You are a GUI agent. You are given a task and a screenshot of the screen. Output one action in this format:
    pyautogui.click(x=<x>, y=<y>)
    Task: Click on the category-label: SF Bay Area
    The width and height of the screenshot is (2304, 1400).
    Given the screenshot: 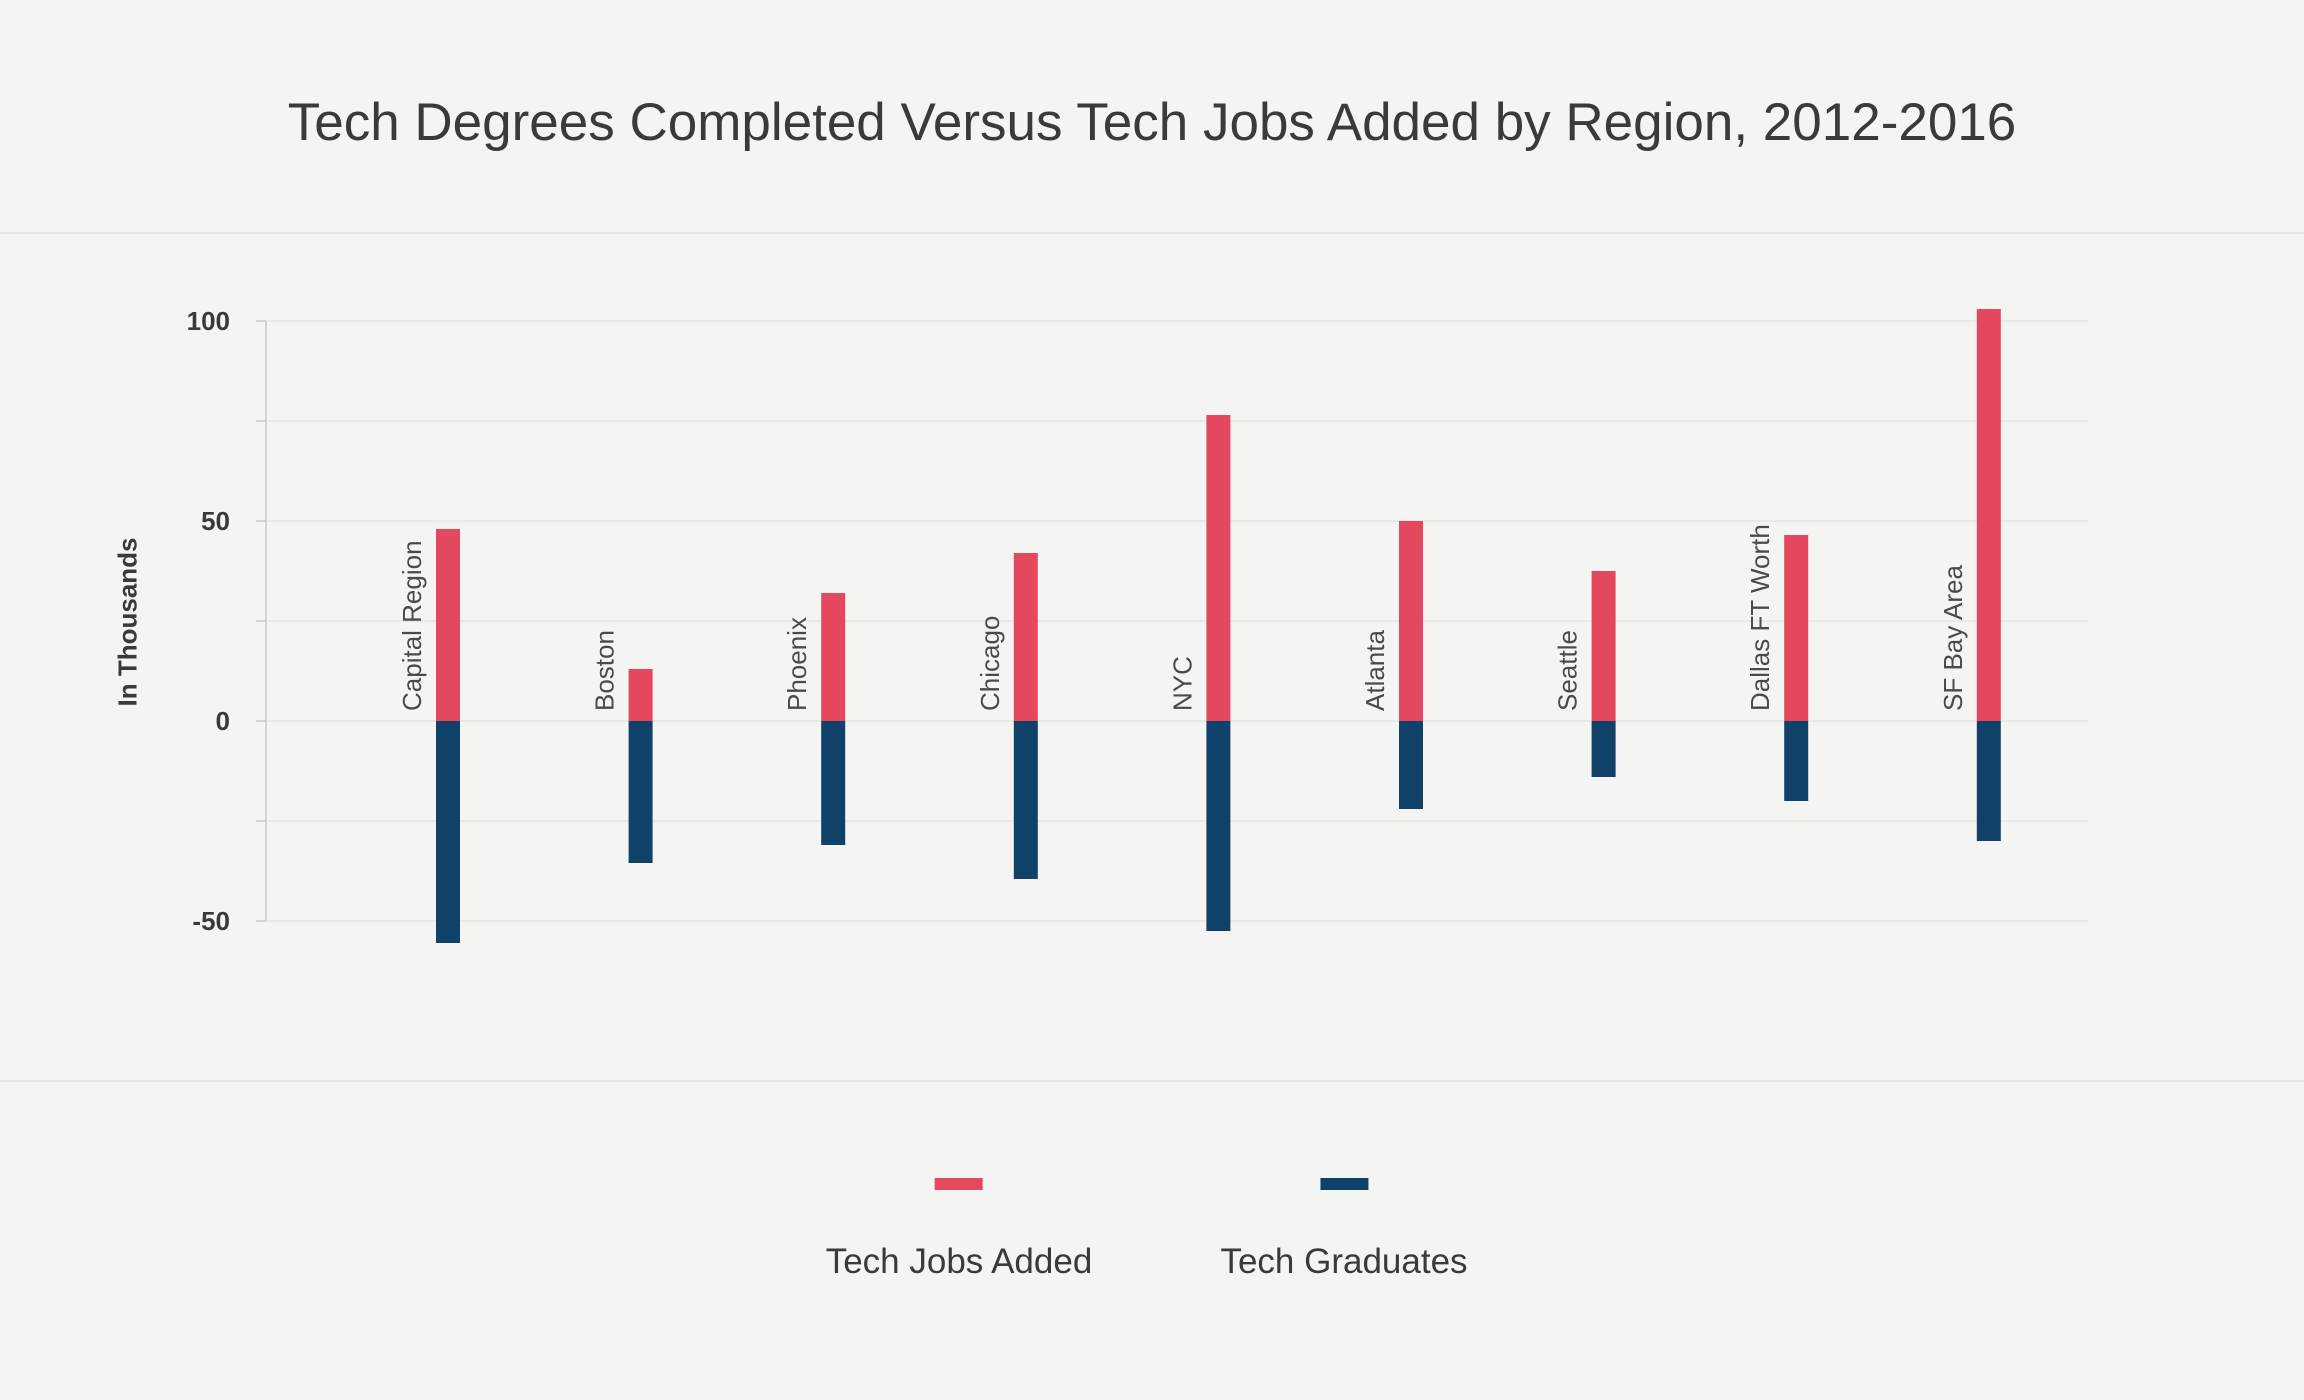 What is the action you would take?
    pyautogui.click(x=1953, y=638)
    